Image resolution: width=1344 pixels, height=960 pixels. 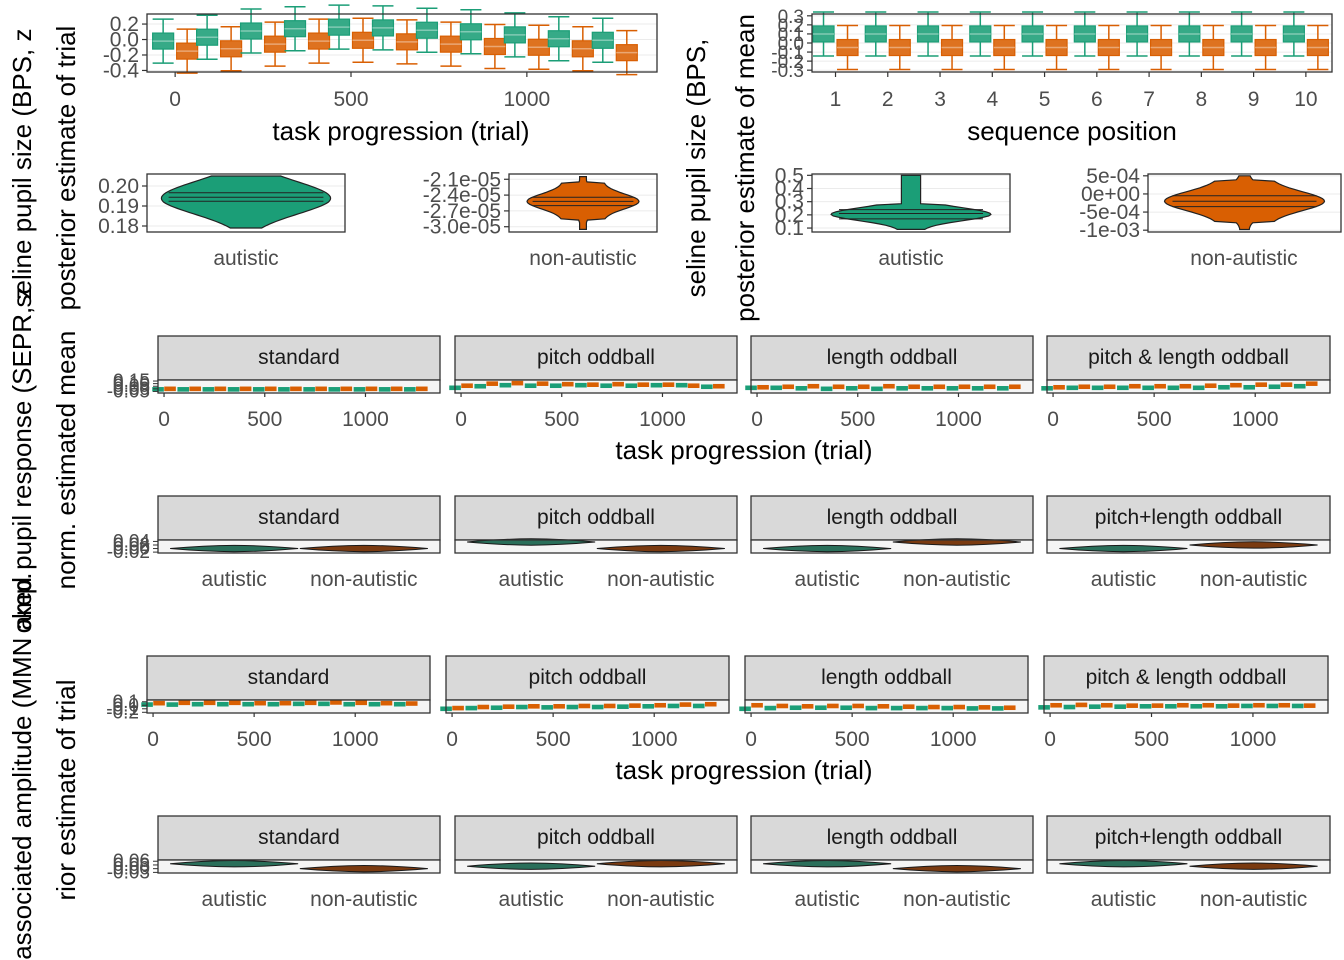 What do you see at coordinates (596, 837) in the screenshot?
I see `facet-label: pitch oddball` at bounding box center [596, 837].